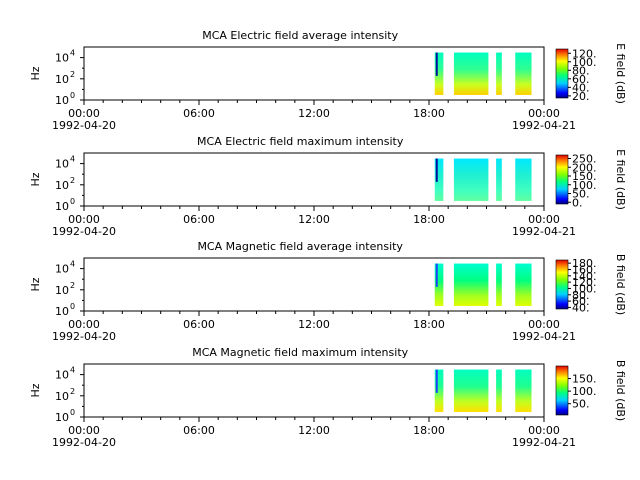 Image resolution: width=640 pixels, height=480 pixels. What do you see at coordinates (584, 276) in the screenshot?
I see `colorbar-tick-label: 140.` at bounding box center [584, 276].